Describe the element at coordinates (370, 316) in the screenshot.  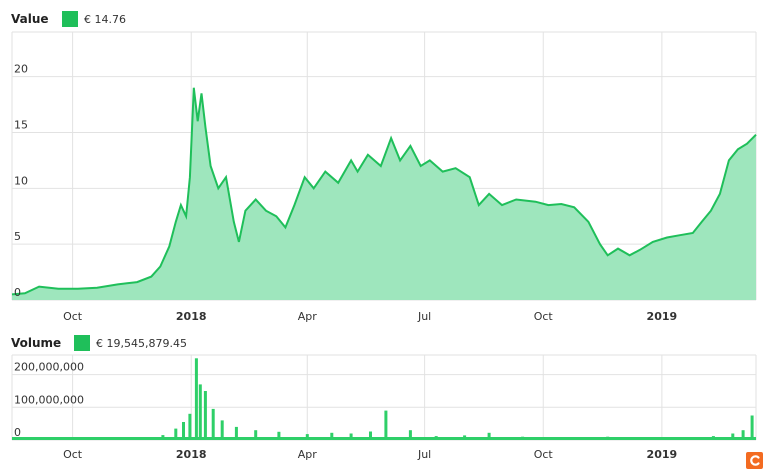
I see `price-x-tick-labels: Oct 2018 Apr Jul Oct 2019` at that location.